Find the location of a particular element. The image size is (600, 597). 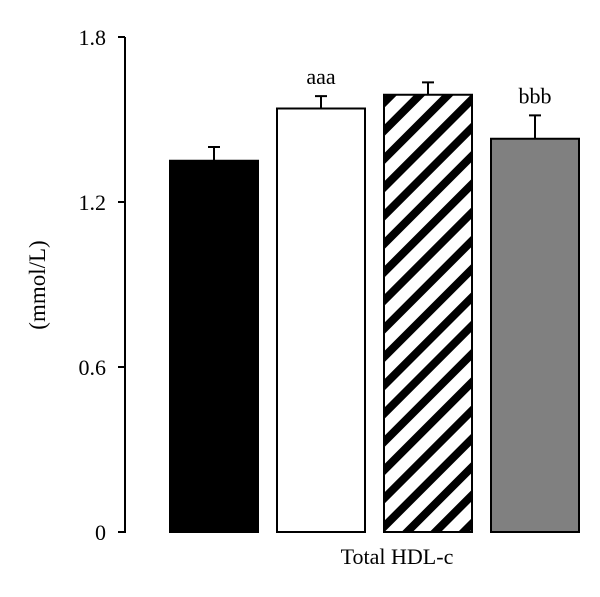

significance-label: bbb is located at coordinates (535, 95).